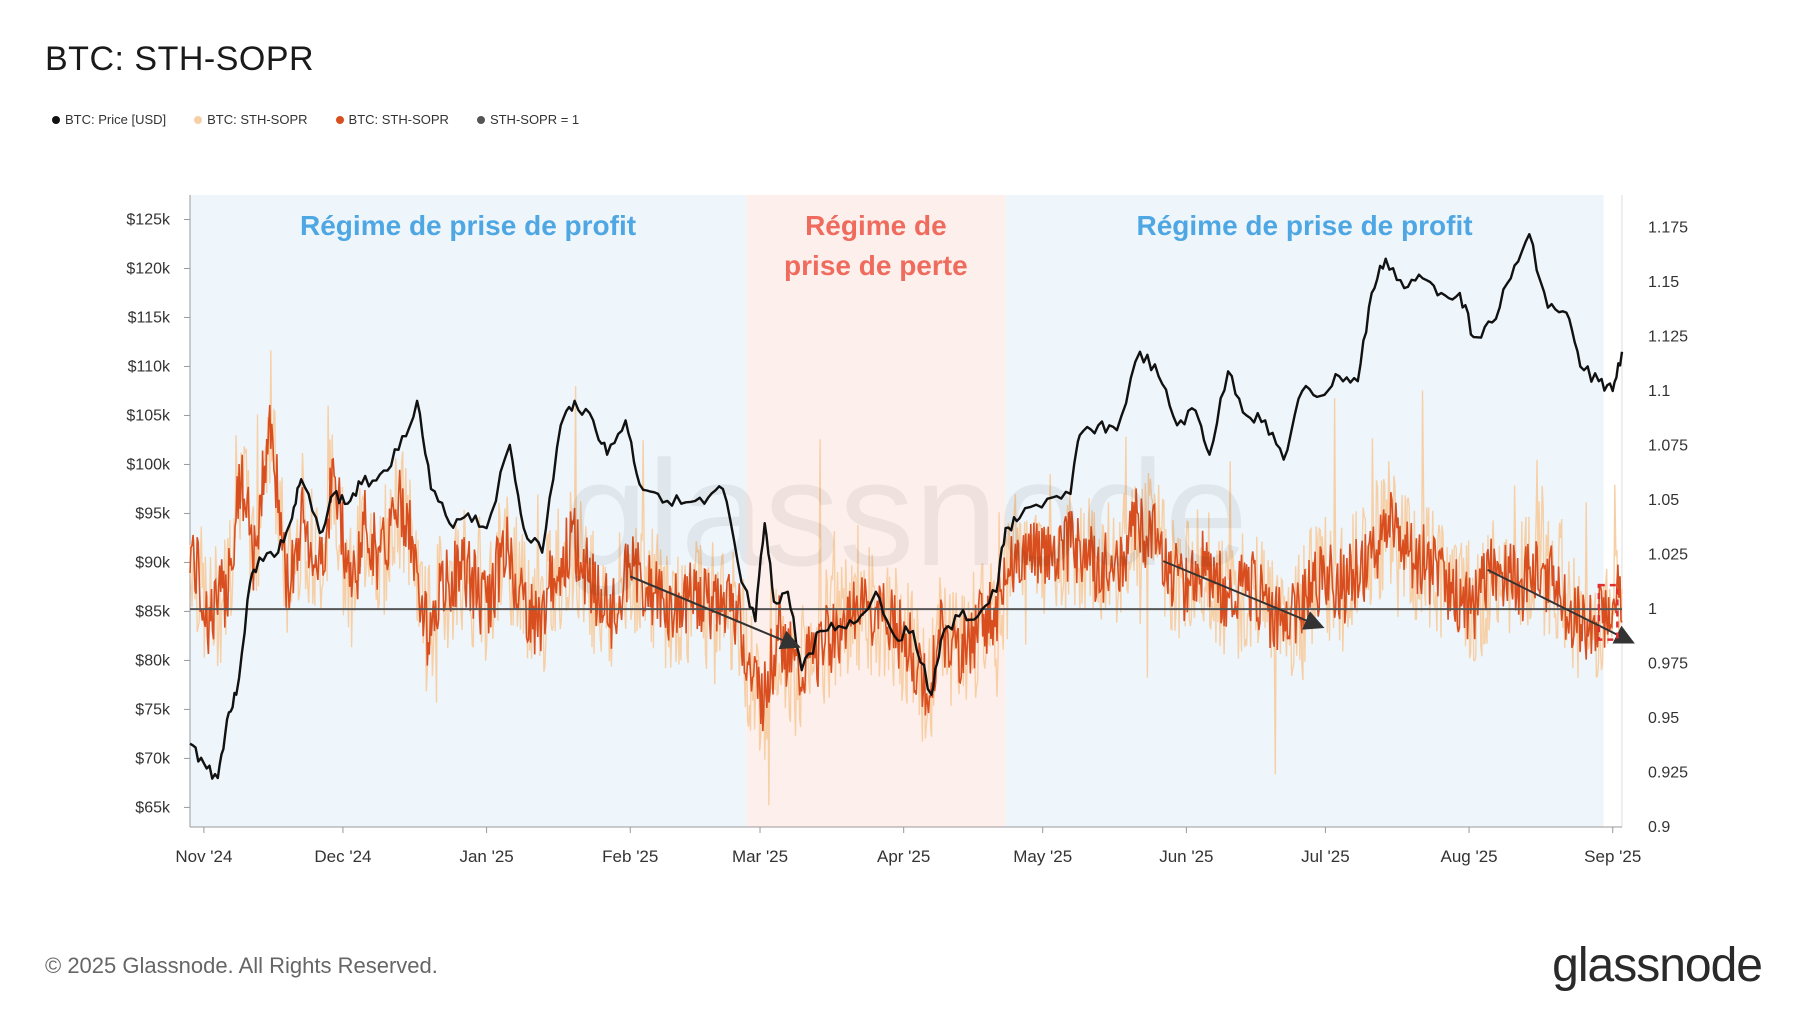 This screenshot has width=1800, height=1013. What do you see at coordinates (876, 225) in the screenshot?
I see `regime-label: Régime de` at bounding box center [876, 225].